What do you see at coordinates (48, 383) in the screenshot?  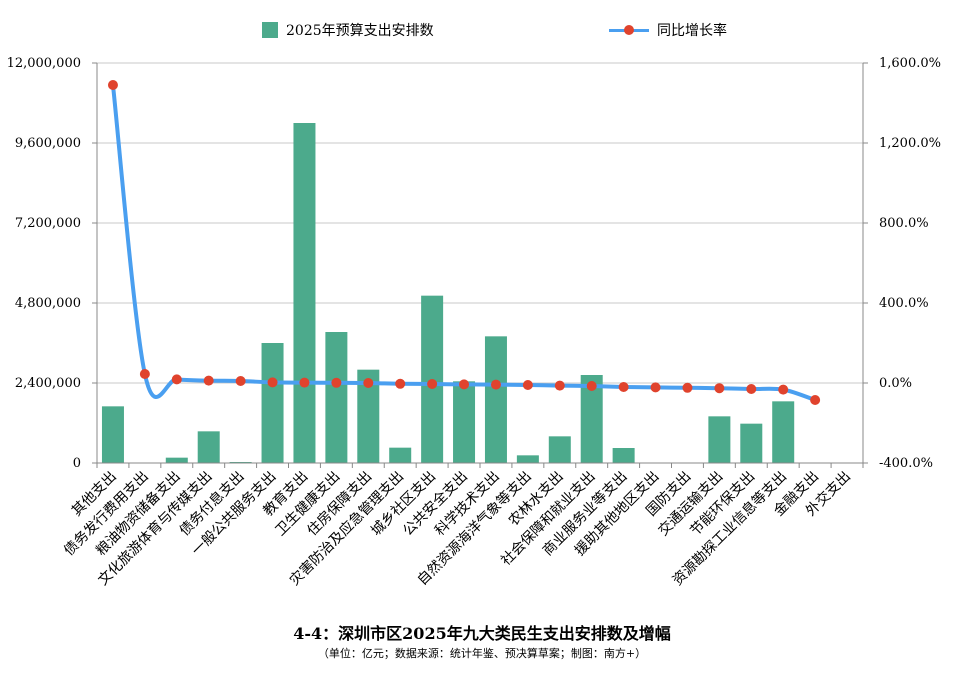 I see `y-left-tick-label: 2,400,000` at bounding box center [48, 383].